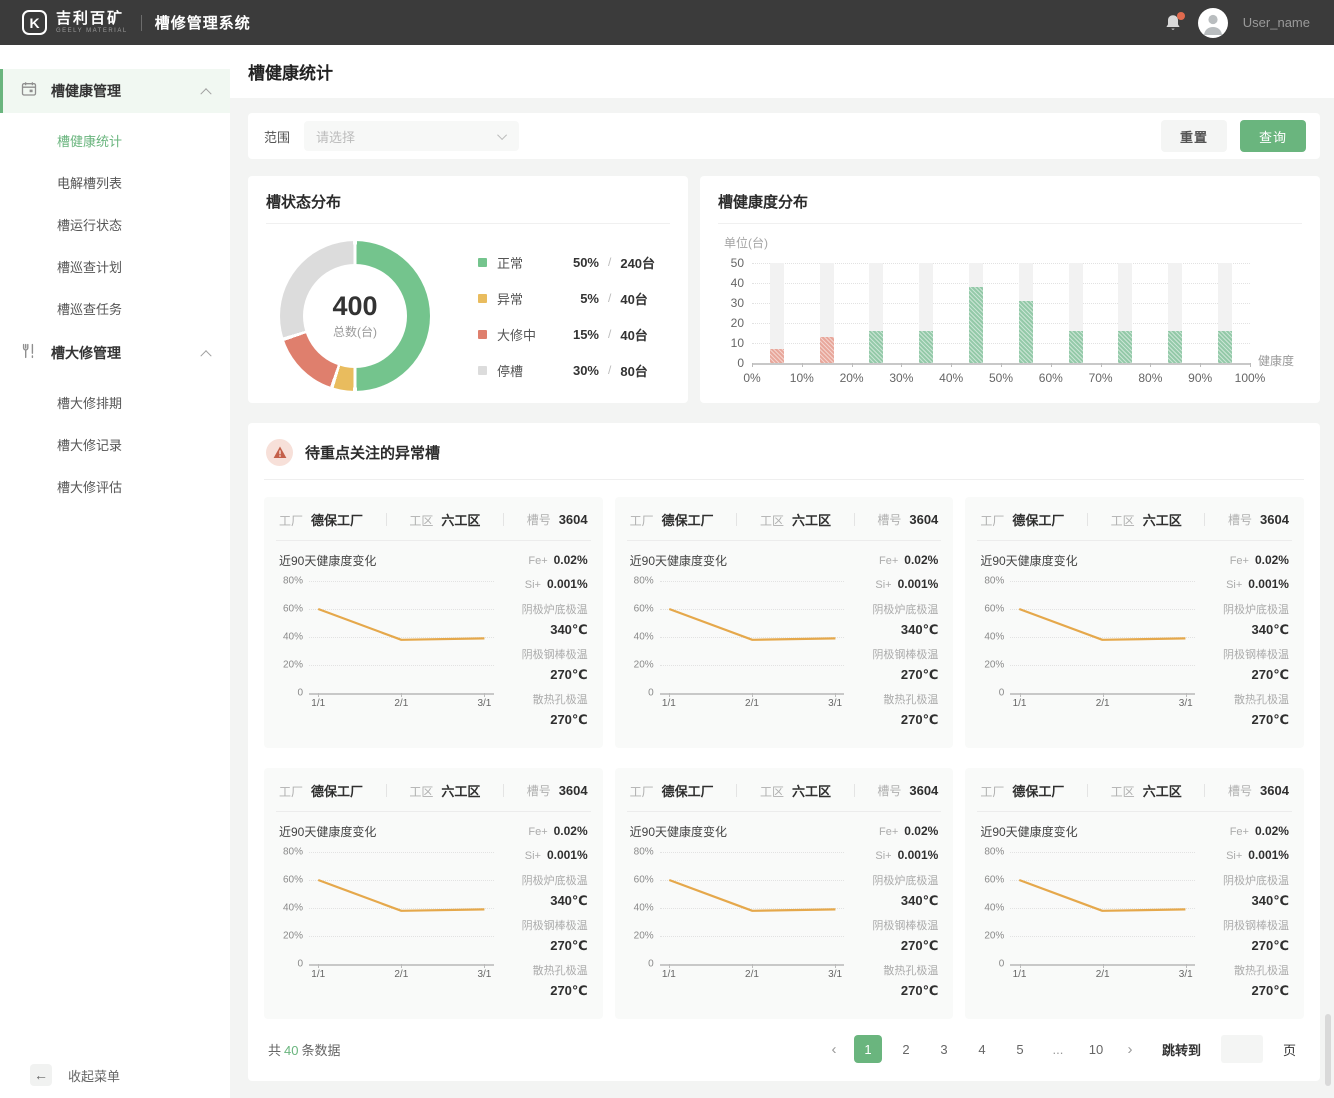 The width and height of the screenshot is (1334, 1098). I want to click on sidebar-group-1: 槽健康管理, so click(115, 91).